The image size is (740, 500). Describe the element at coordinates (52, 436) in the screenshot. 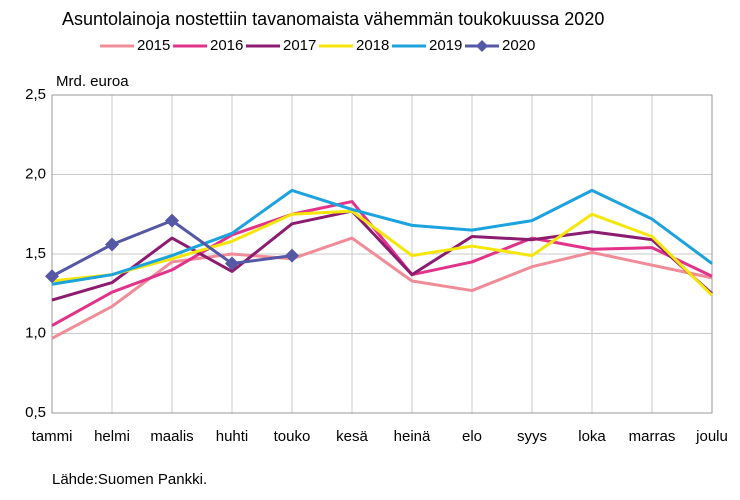

I see `x-tick-label: tammi` at that location.